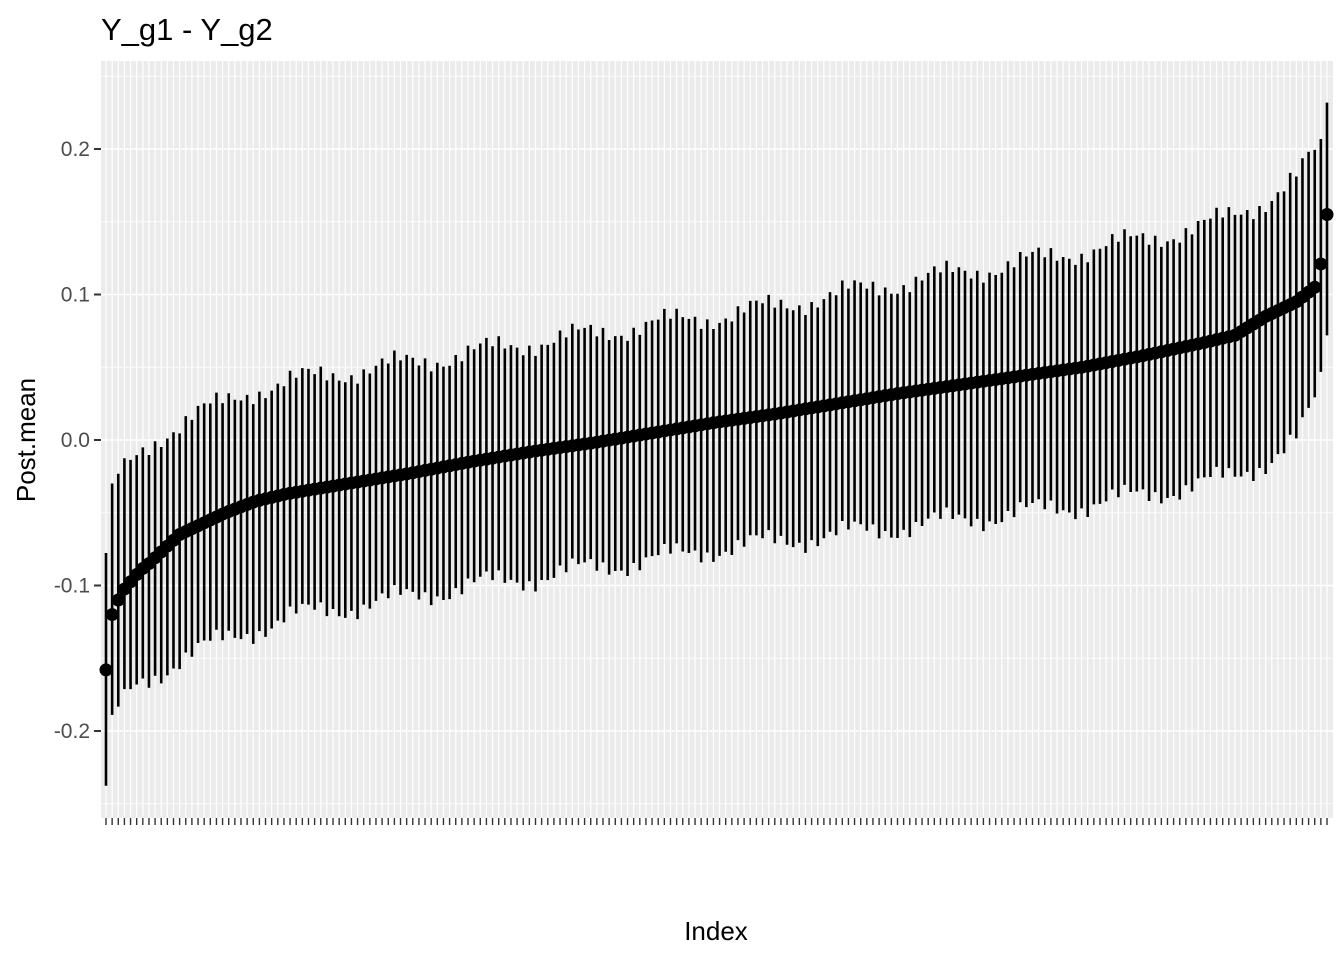  What do you see at coordinates (187, 29) in the screenshot?
I see `chart-title: Y_g1 - Y_g2` at bounding box center [187, 29].